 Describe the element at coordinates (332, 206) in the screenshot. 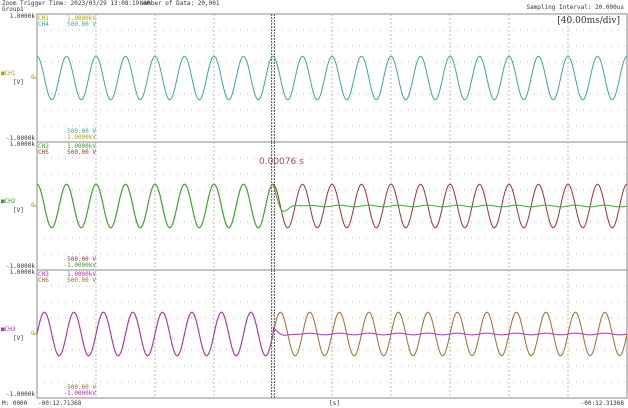

I see `trace-ch2` at that location.